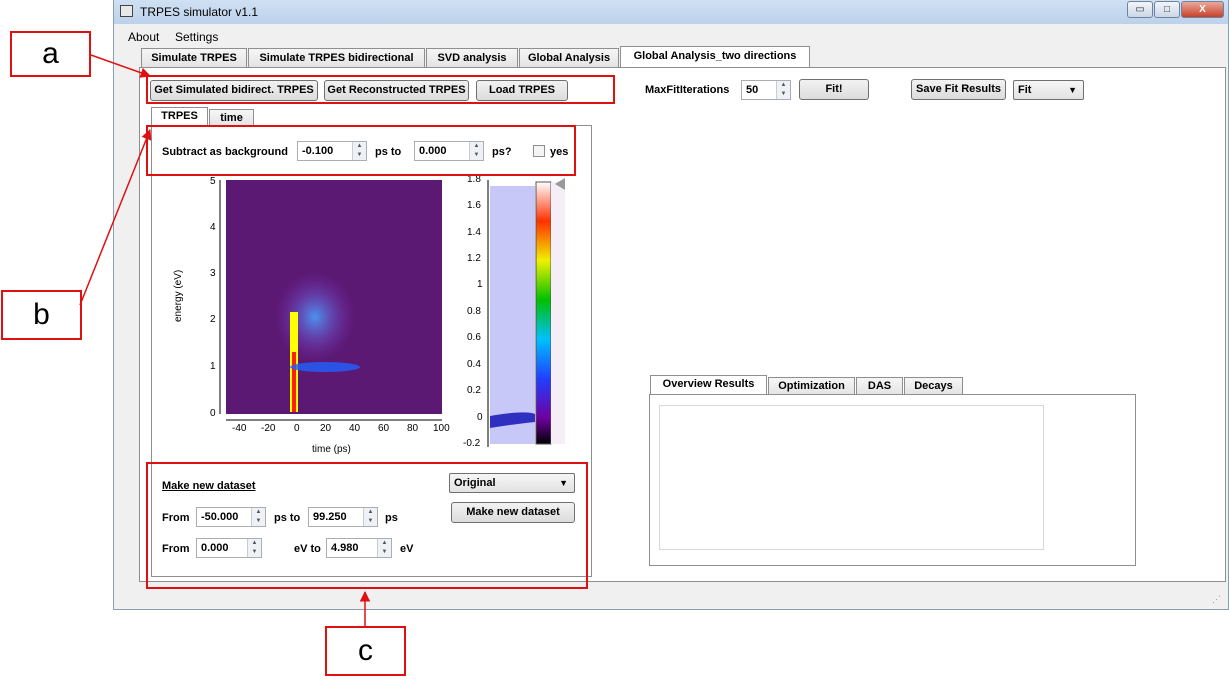 This screenshot has width=1229, height=696. What do you see at coordinates (1202, 9) in the screenshot?
I see `close-button: X` at bounding box center [1202, 9].